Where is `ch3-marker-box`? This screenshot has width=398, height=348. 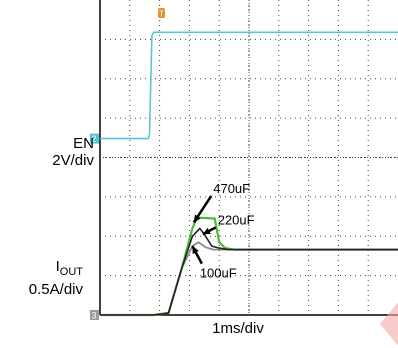
ch3-marker-box is located at coordinates (94, 315).